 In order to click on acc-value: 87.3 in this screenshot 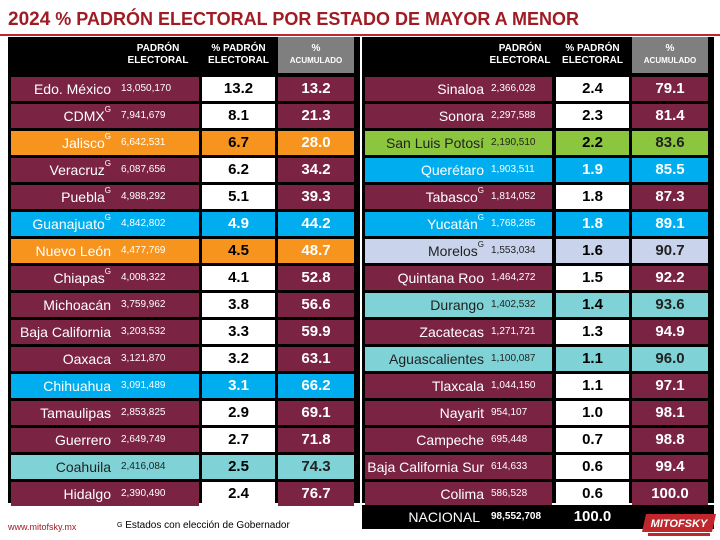, I will do `click(670, 197)`.